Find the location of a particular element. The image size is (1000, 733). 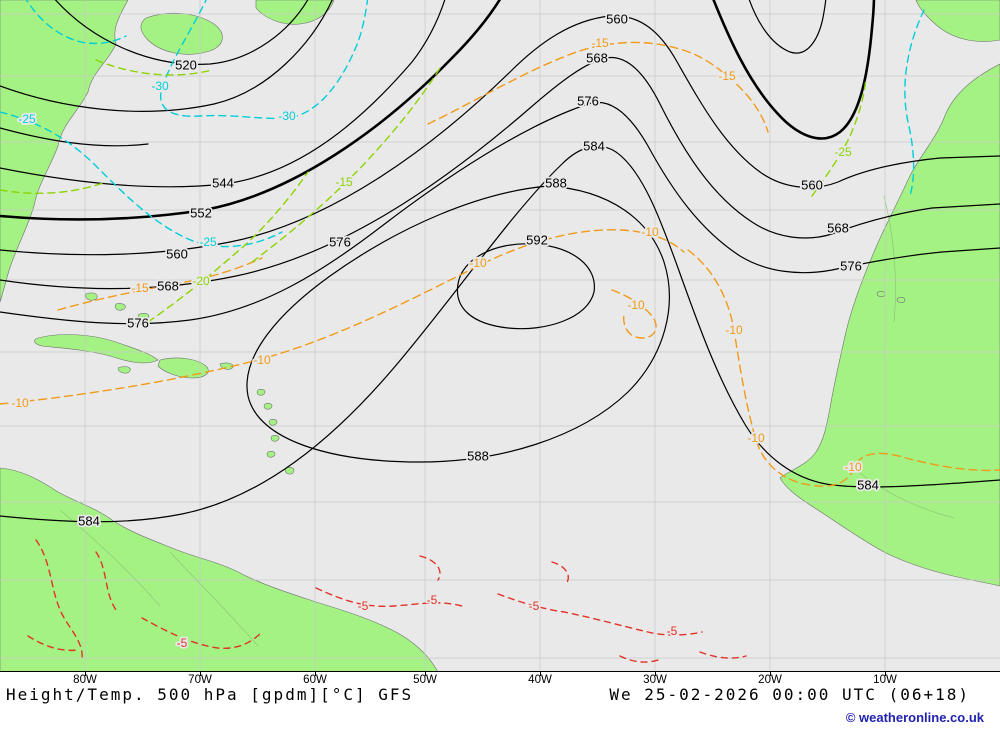

lon-label: 20W is located at coordinates (770, 680).